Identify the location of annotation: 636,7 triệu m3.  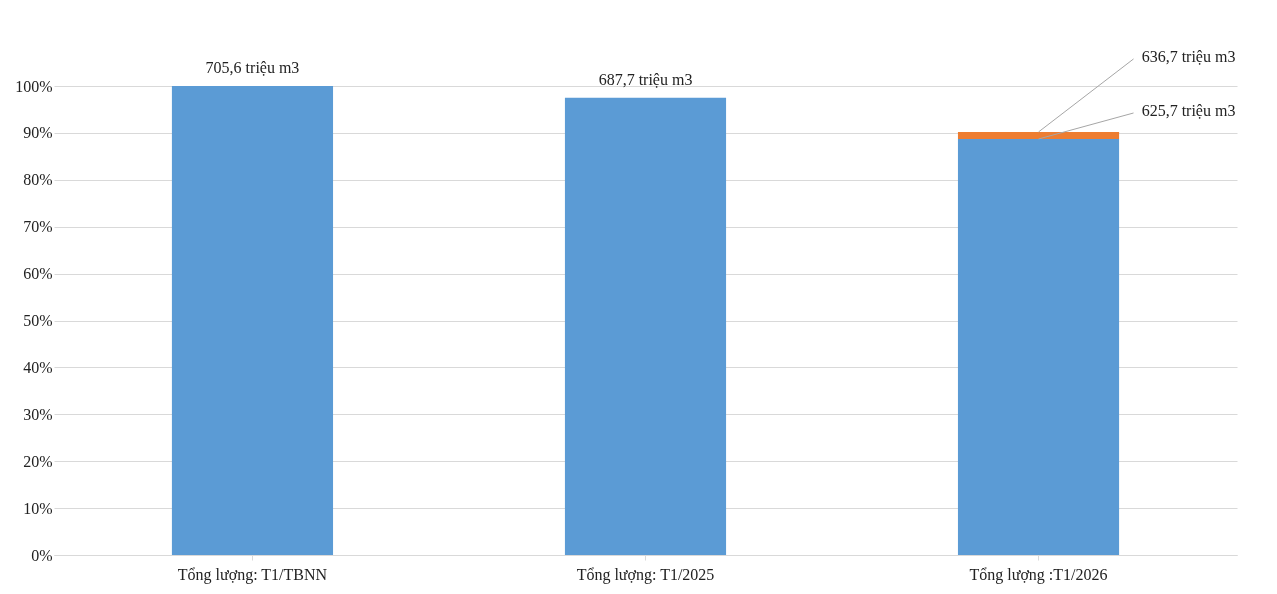
(1188, 56).